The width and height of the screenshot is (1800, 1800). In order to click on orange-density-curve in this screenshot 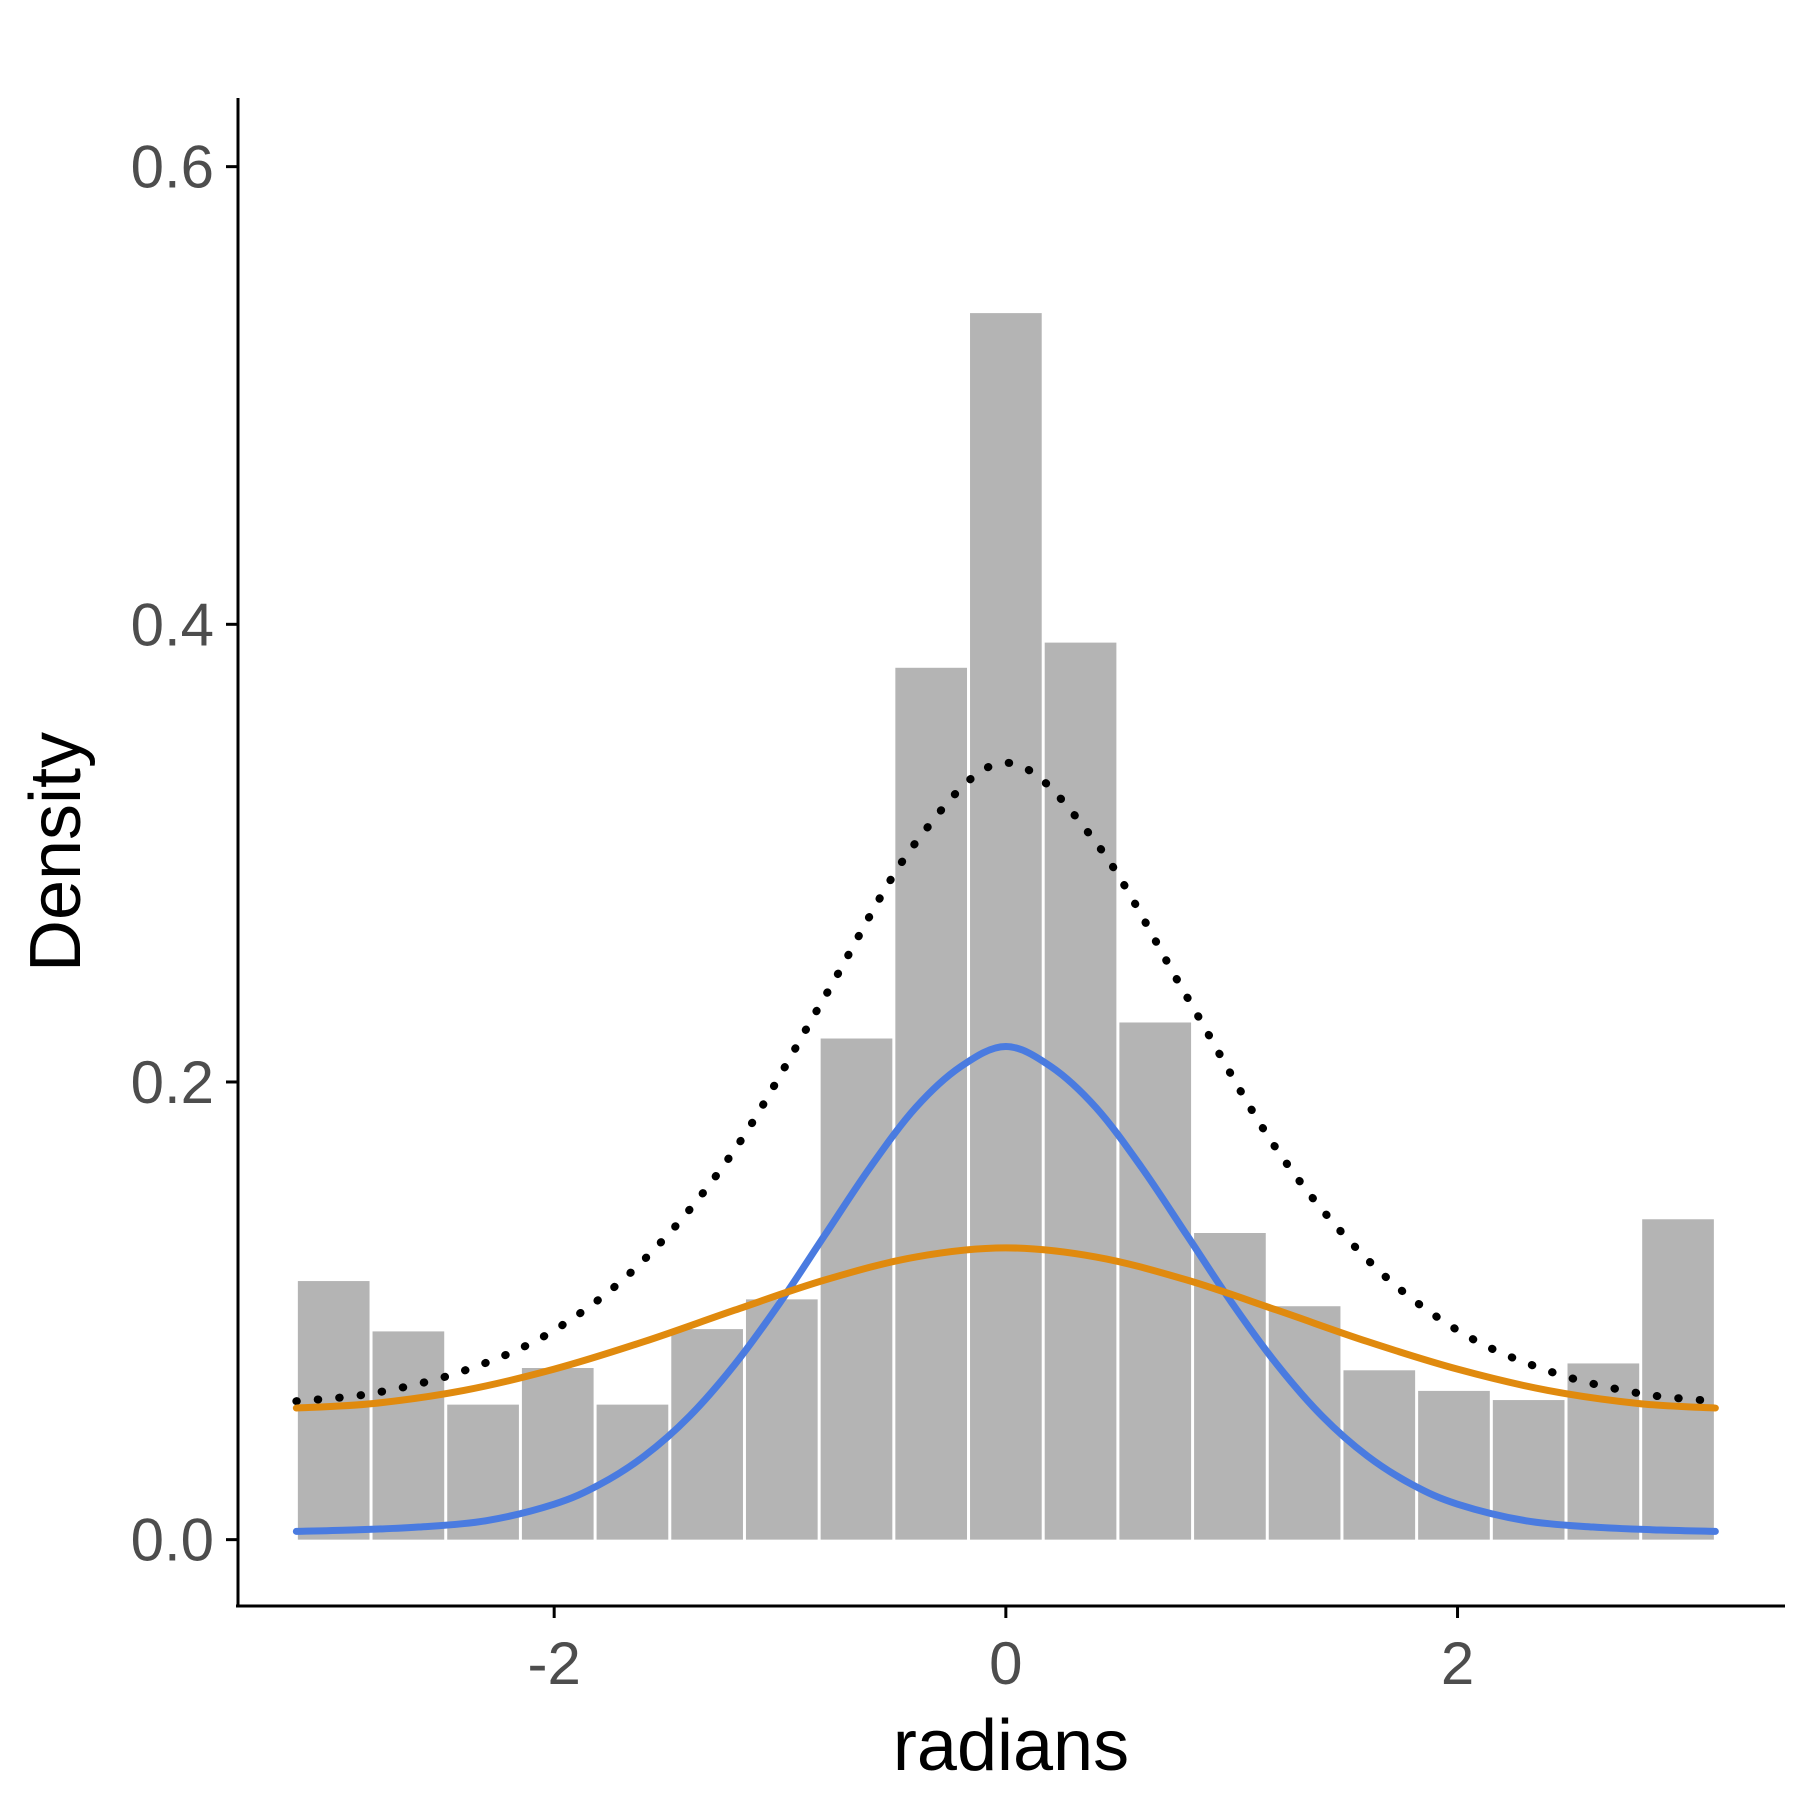, I will do `click(1005, 1328)`.